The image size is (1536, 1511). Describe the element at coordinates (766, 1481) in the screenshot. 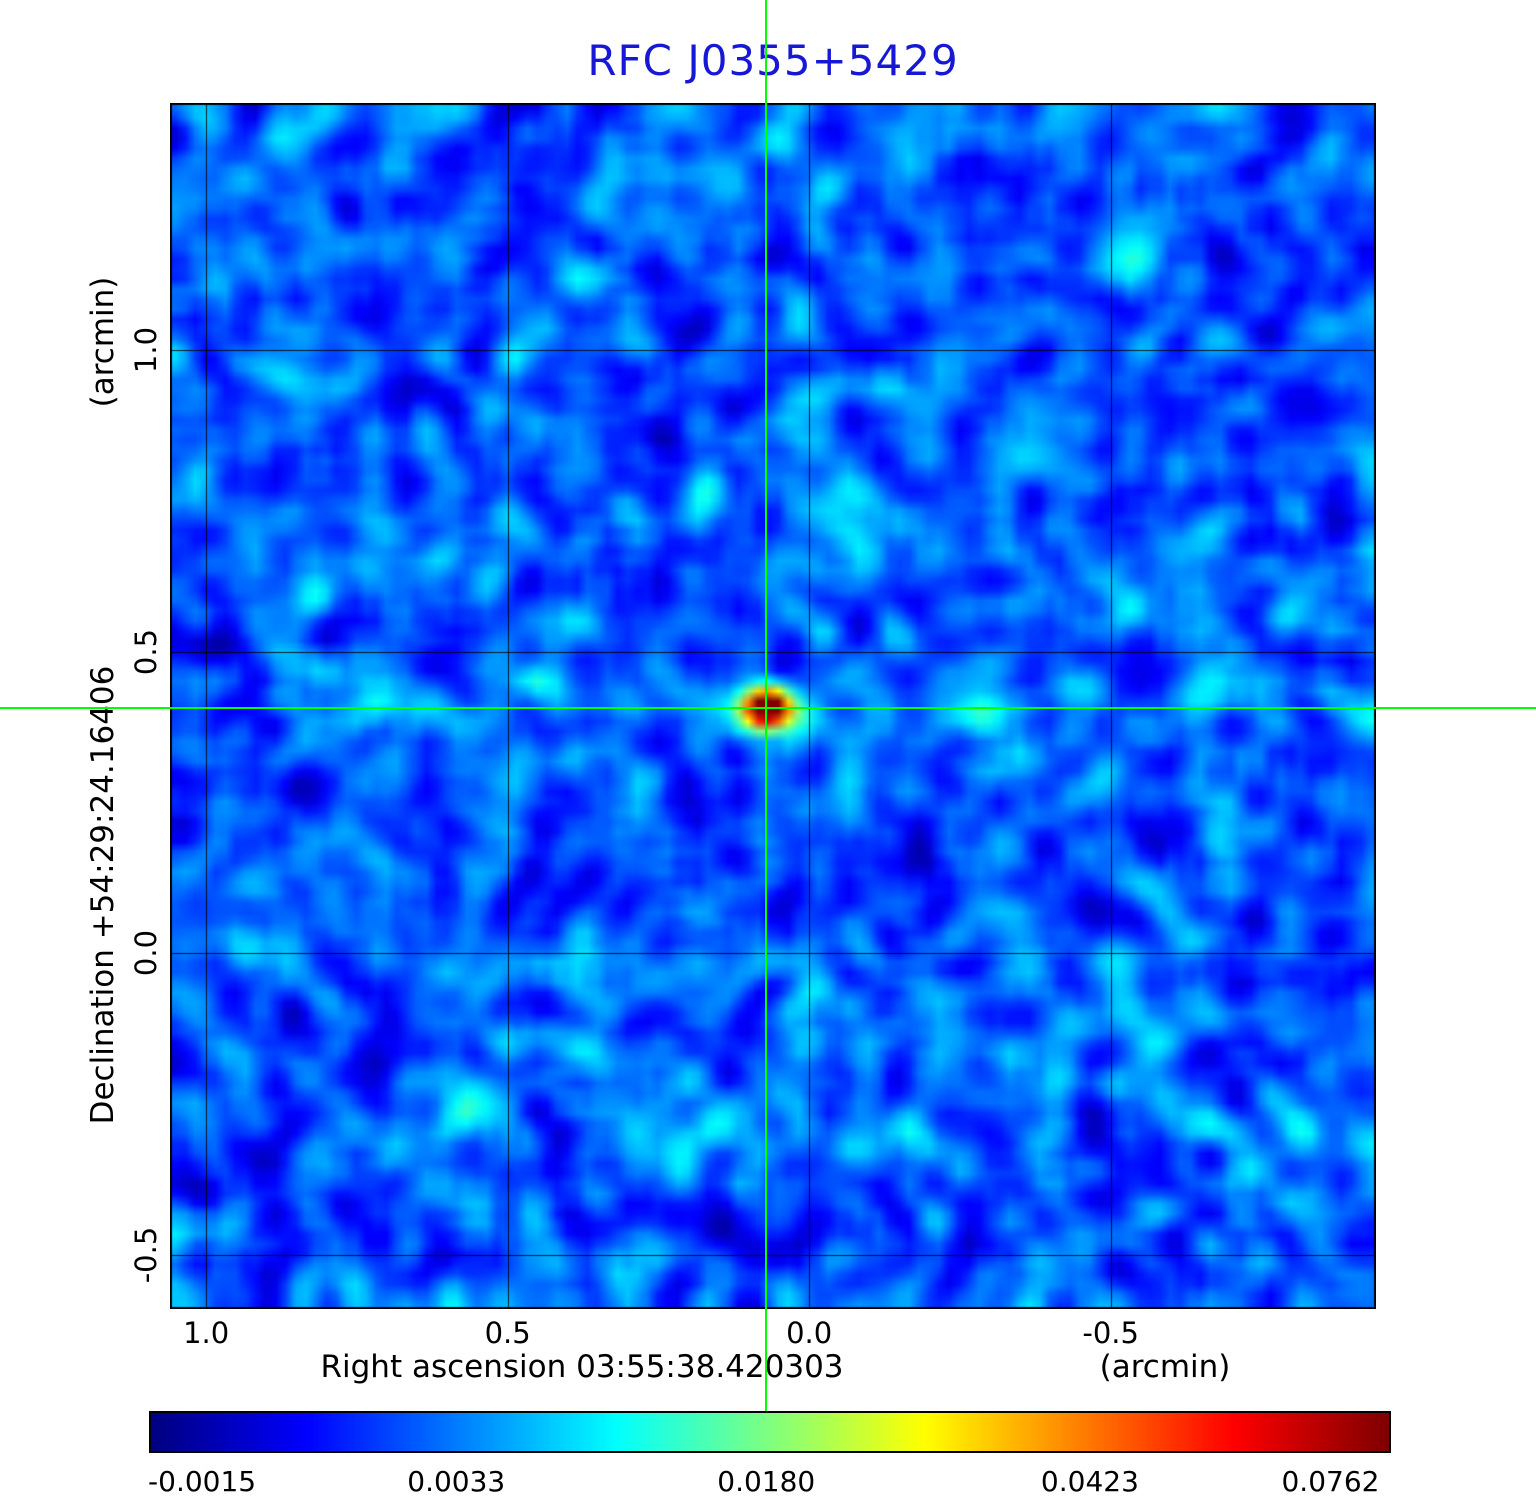

I see `colorbar-tick-label: 0.0180` at that location.